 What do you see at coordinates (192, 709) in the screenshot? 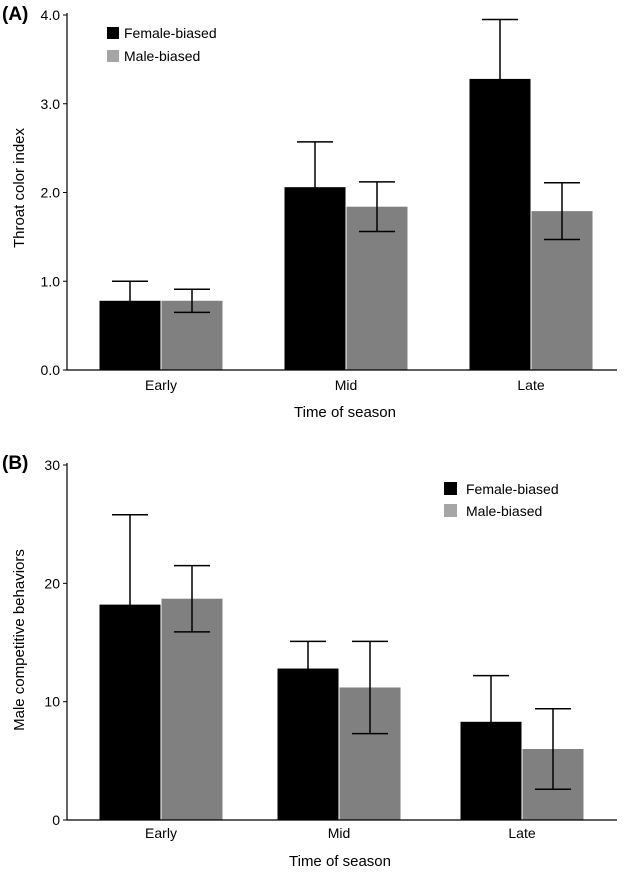
I see `bar-male-biased-early` at bounding box center [192, 709].